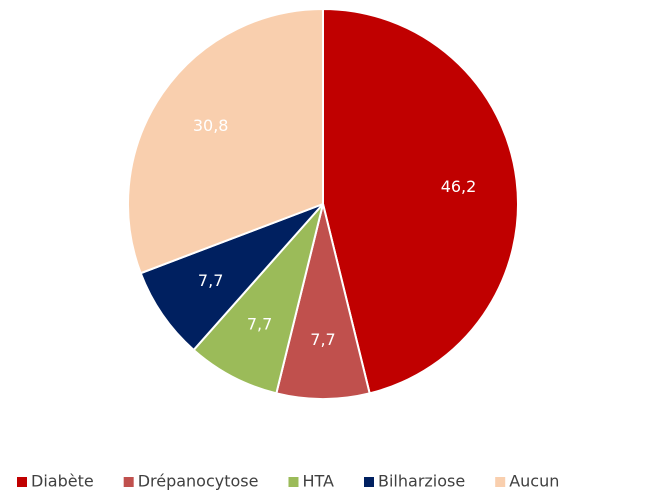 The image size is (646, 498). What do you see at coordinates (62, 481) in the screenshot?
I see `legend-label: Diabète` at bounding box center [62, 481].